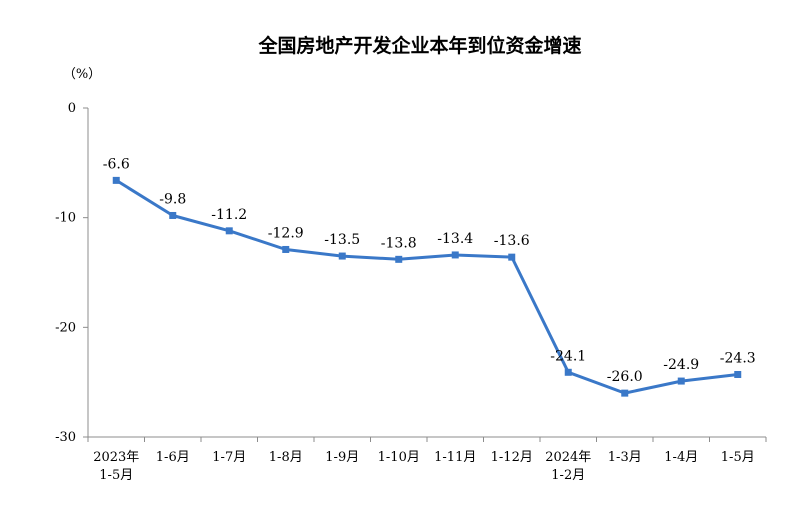  Describe the element at coordinates (512, 457) in the screenshot. I see `x-tick-label: 1-12月` at that location.